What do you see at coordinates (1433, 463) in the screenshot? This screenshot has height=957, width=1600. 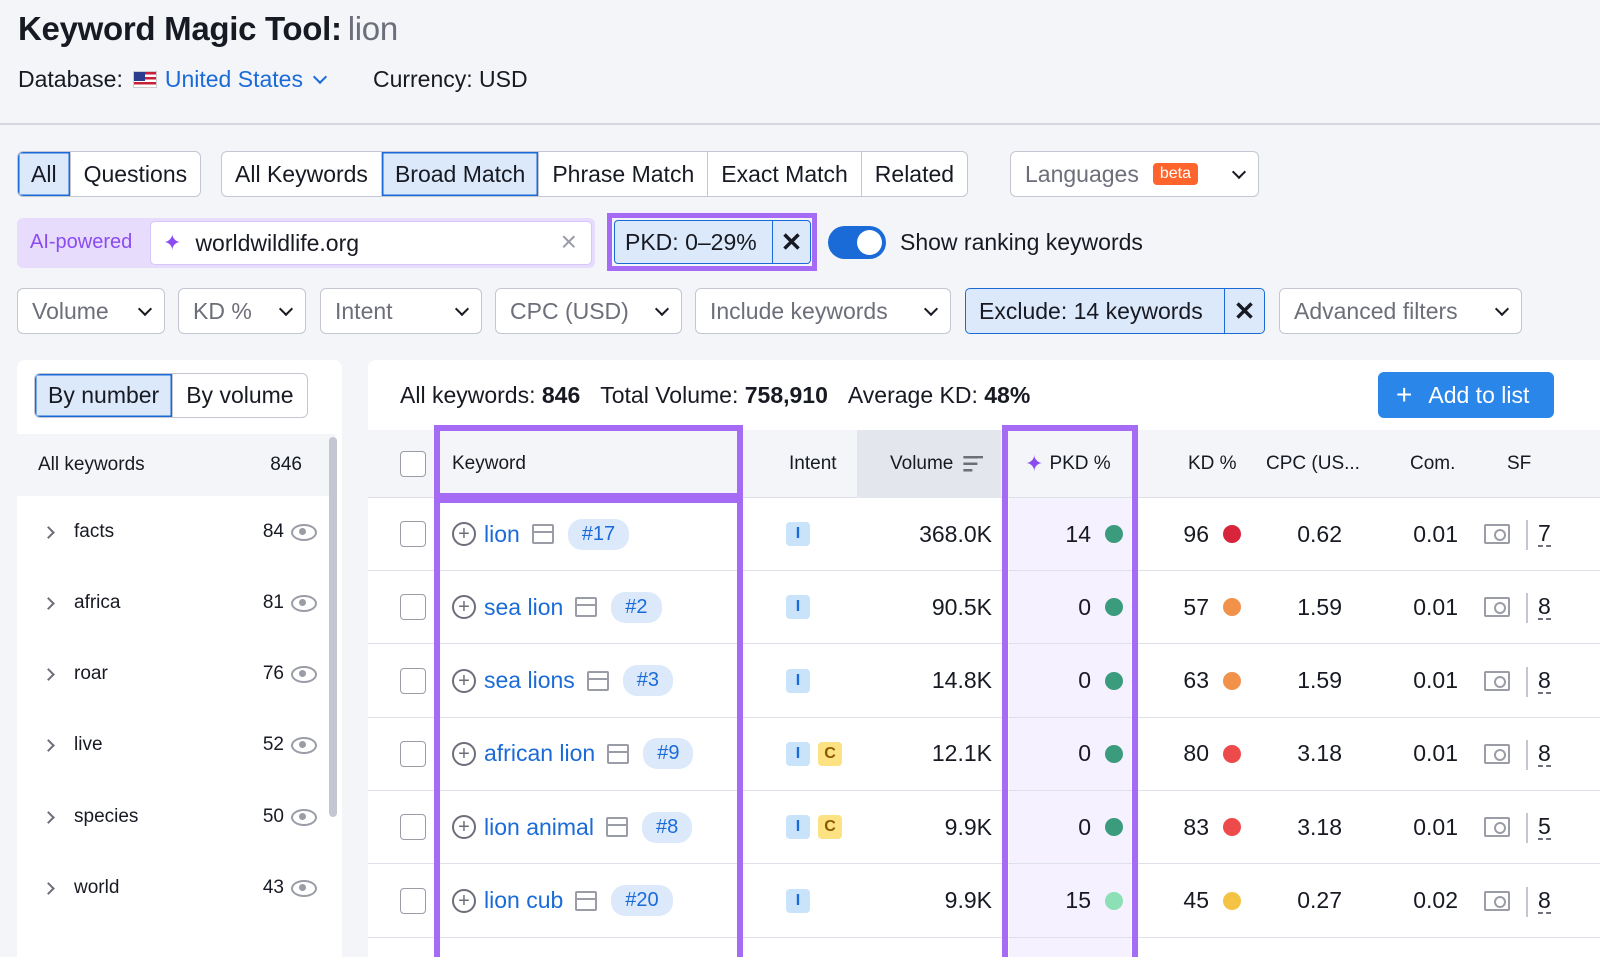 I see `competition-column-header: Com.` at bounding box center [1433, 463].